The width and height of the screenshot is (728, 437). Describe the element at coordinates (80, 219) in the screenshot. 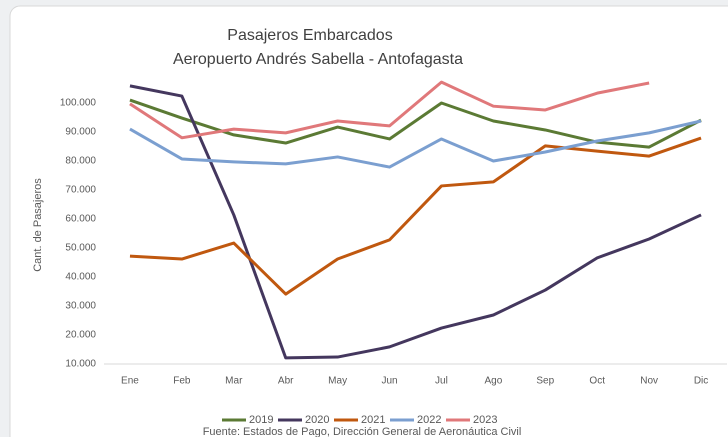

I see `y-tick-label: 60.000` at that location.